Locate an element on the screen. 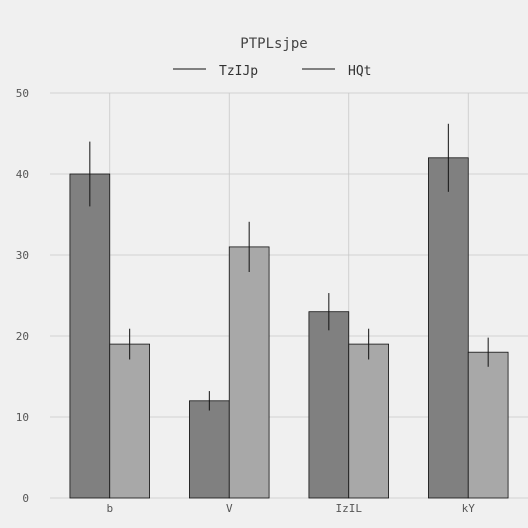  legend-label: HQt is located at coordinates (359, 71).